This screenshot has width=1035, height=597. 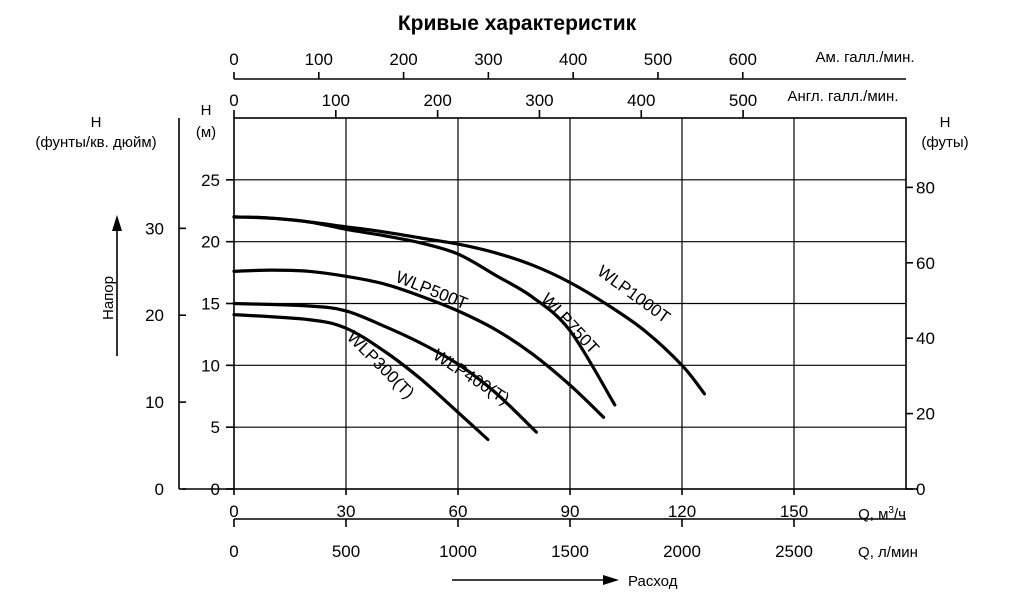 What do you see at coordinates (233, 551) in the screenshot?
I see `bottom-axis2-tick-label: 0` at bounding box center [233, 551].